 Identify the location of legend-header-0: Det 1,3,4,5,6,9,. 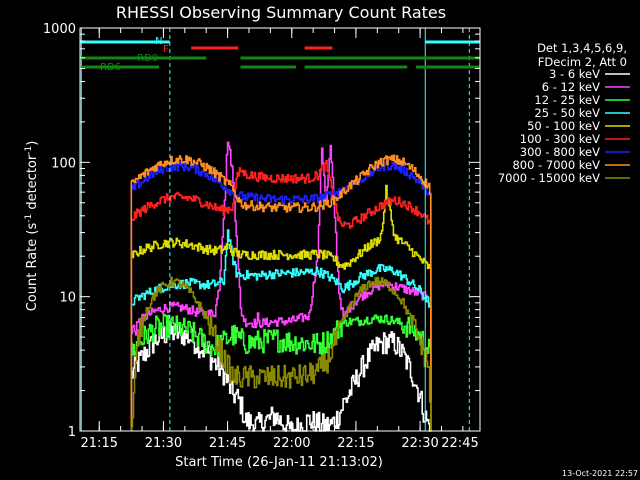
(582, 48).